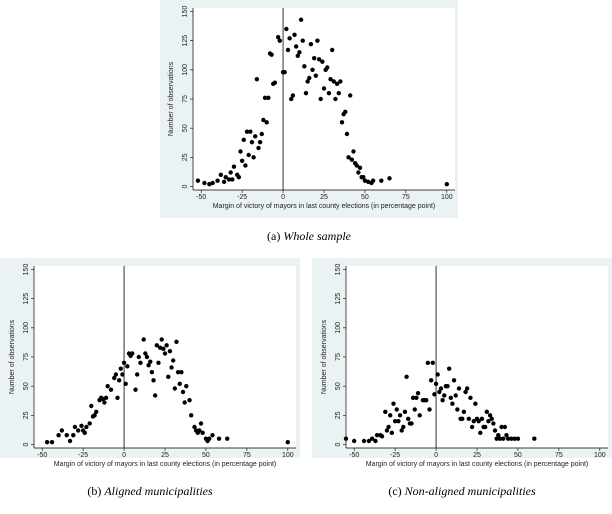  What do you see at coordinates (124, 455) in the screenshot?
I see `x-tick-label: 0` at bounding box center [124, 455].